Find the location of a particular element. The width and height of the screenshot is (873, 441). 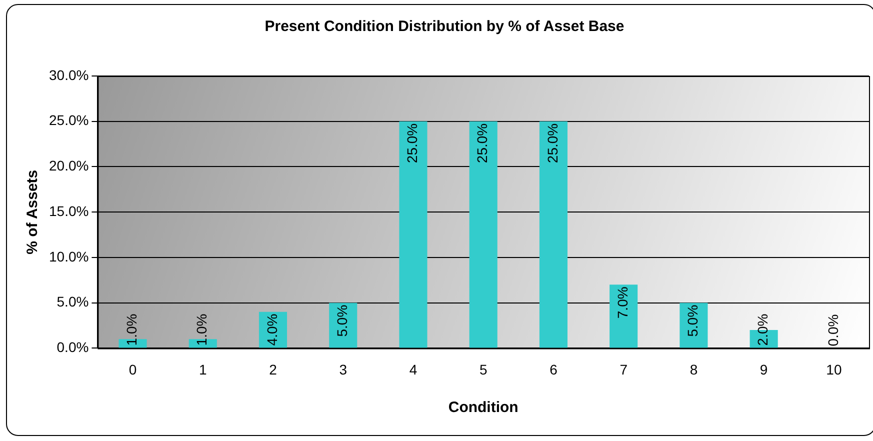

x-tick-label: 6 is located at coordinates (554, 369).